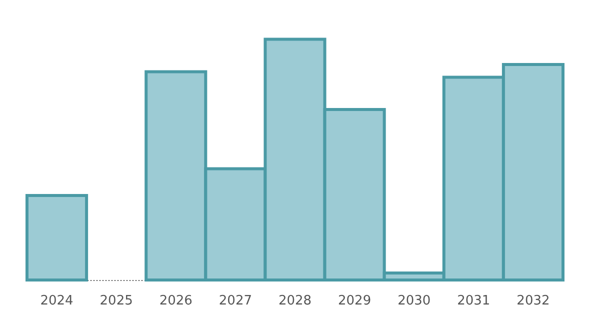  Describe the element at coordinates (295, 301) in the screenshot. I see `x-tick-label: 2028` at that location.